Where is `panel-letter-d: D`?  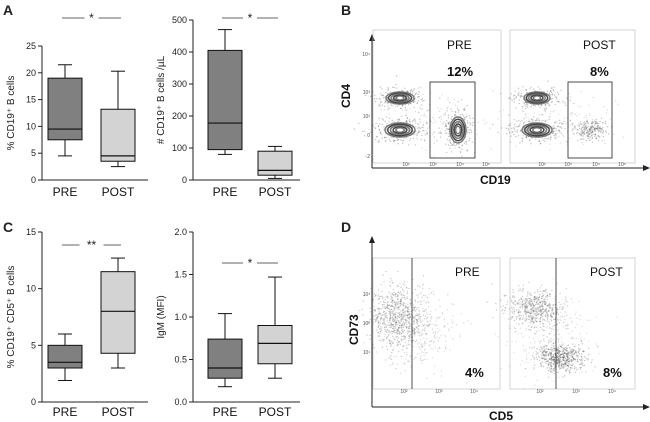 panel-letter-d: D is located at coordinates (346, 227).